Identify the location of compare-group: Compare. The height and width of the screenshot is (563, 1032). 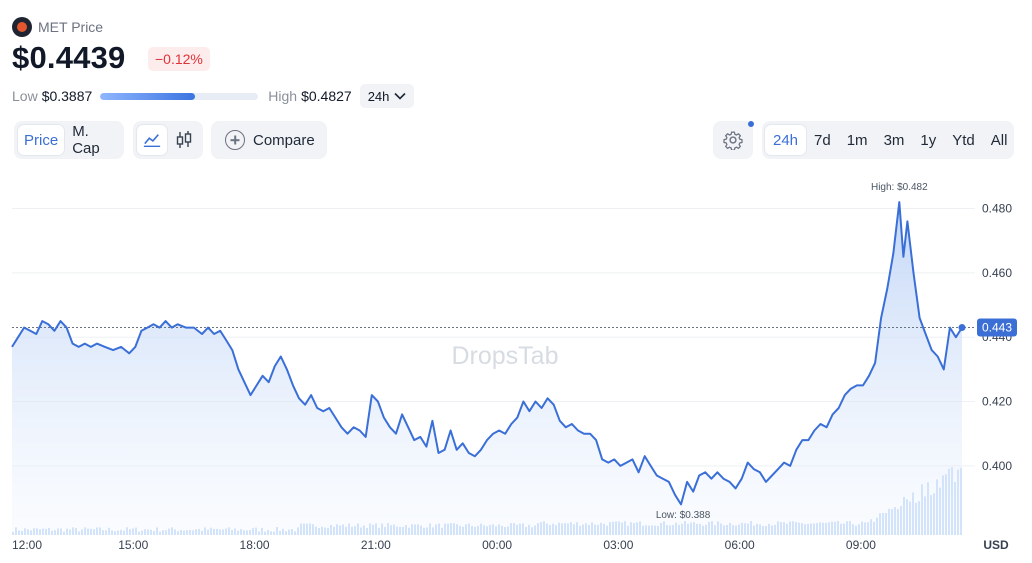
(269, 140).